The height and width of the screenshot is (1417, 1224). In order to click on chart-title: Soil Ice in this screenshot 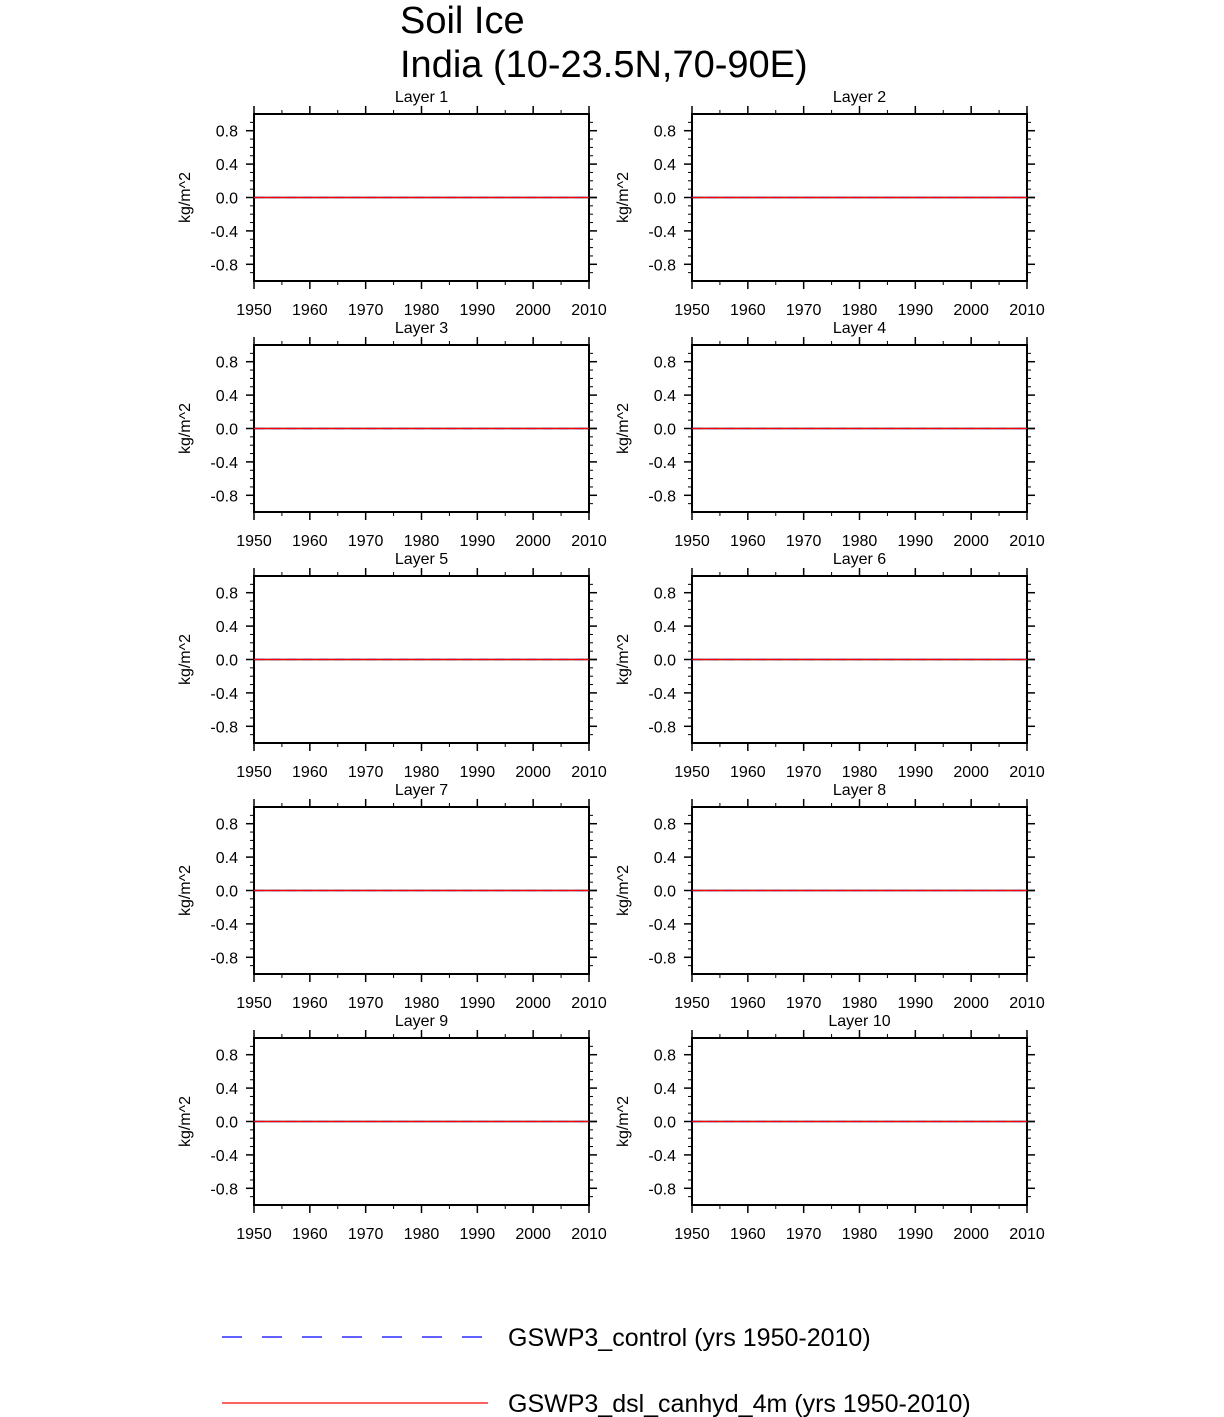, I will do `click(462, 21)`.